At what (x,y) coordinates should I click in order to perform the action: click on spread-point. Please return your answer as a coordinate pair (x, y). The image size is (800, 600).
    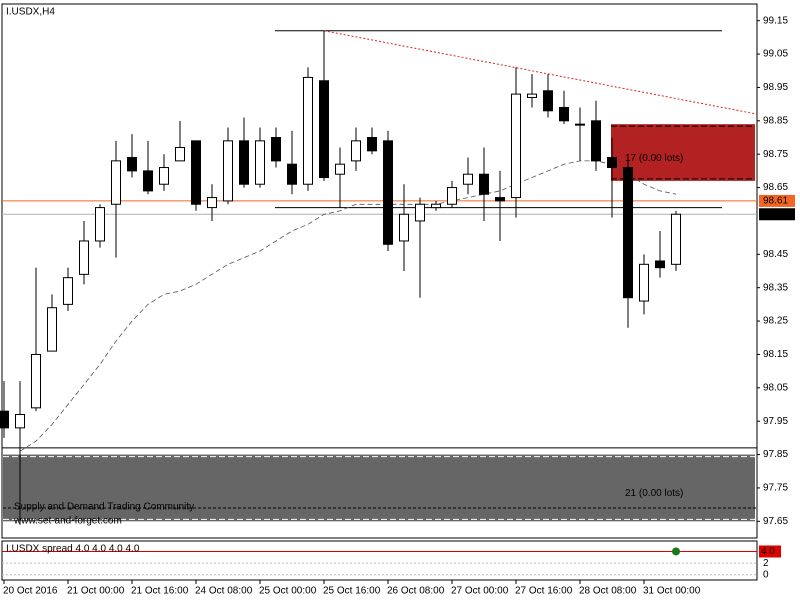
    Looking at the image, I should click on (676, 551).